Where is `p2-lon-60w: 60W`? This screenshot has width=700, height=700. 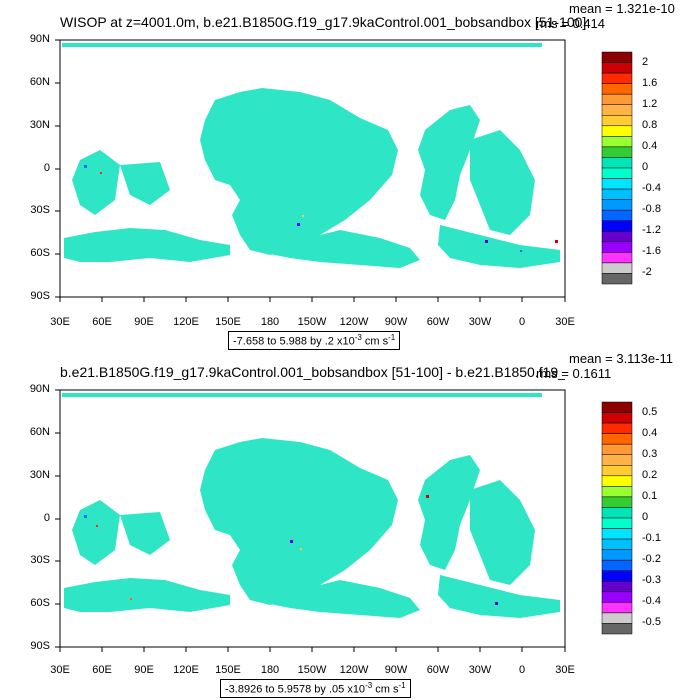
p2-lon-60w: 60W is located at coordinates (438, 670).